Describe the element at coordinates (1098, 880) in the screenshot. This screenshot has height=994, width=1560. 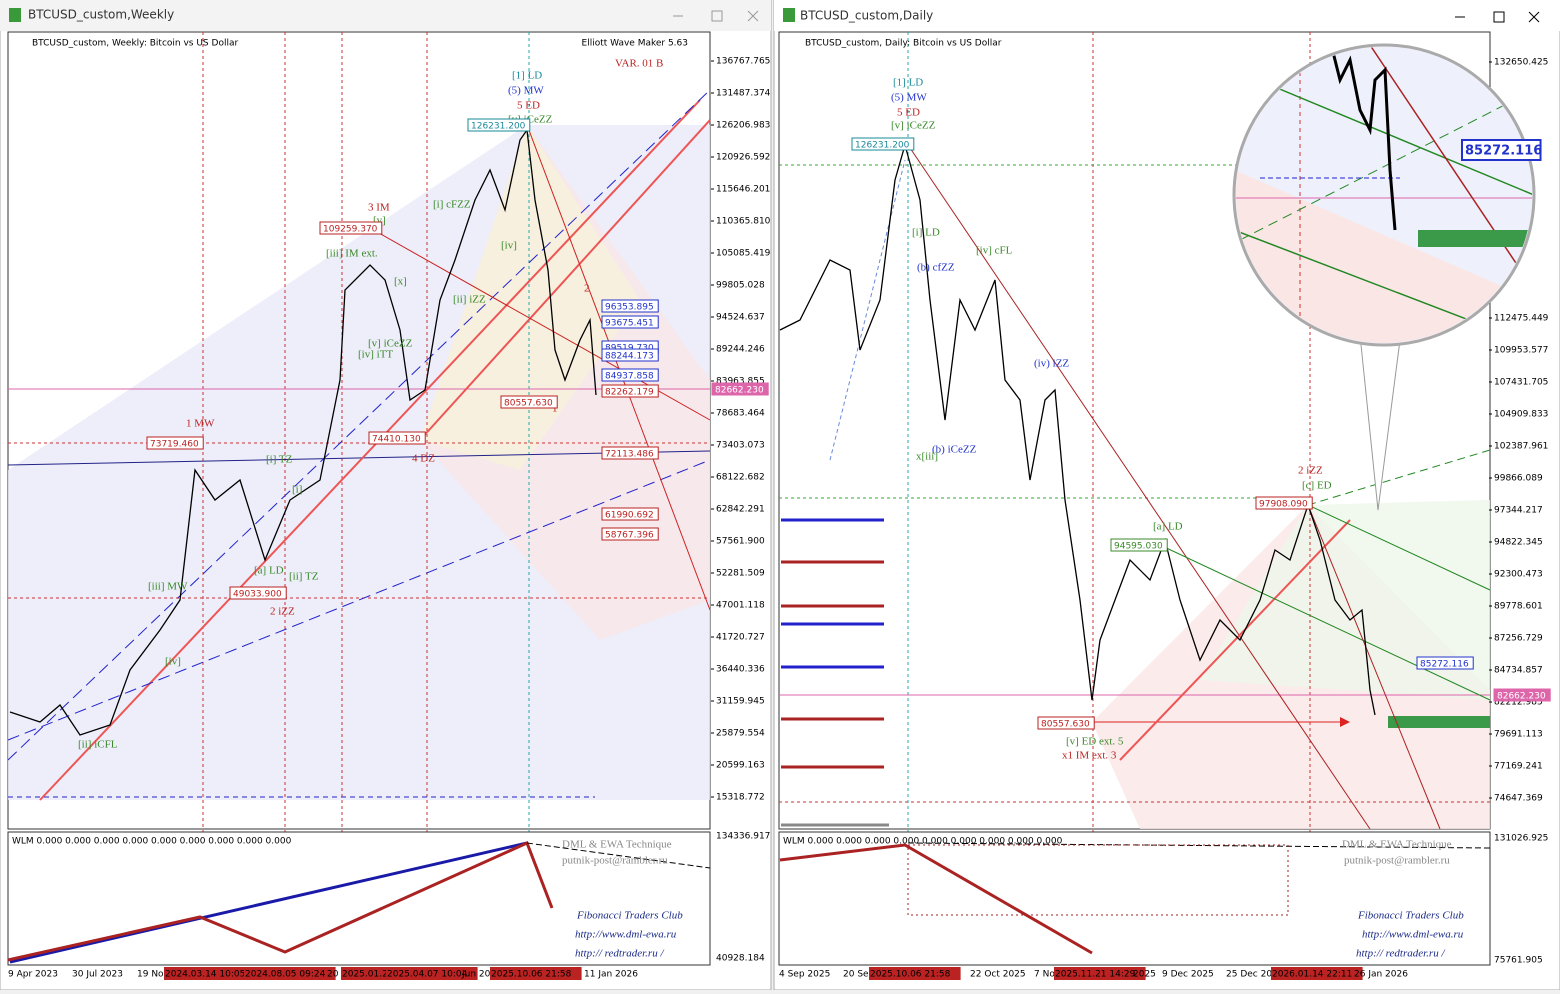
I see `indicator-box` at that location.